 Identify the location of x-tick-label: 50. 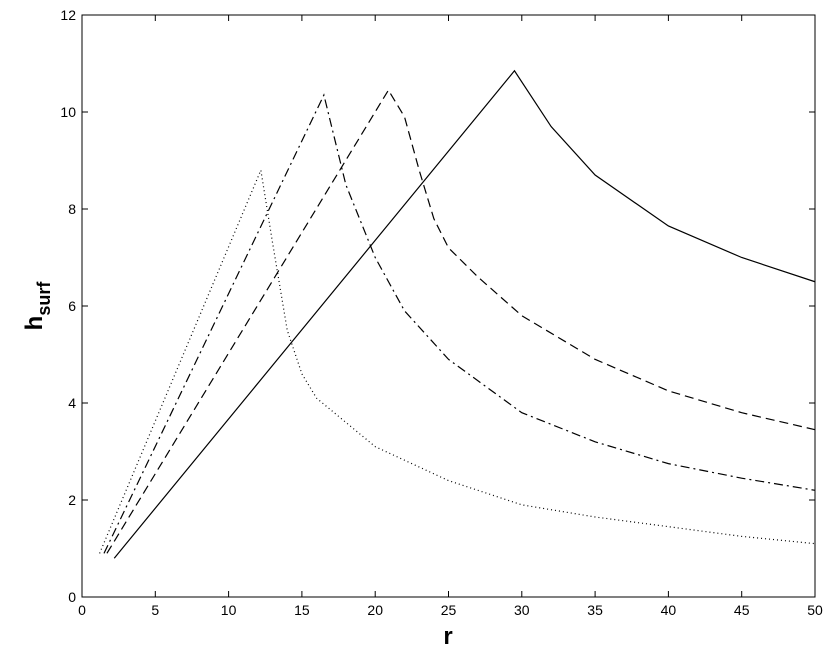
(815, 610).